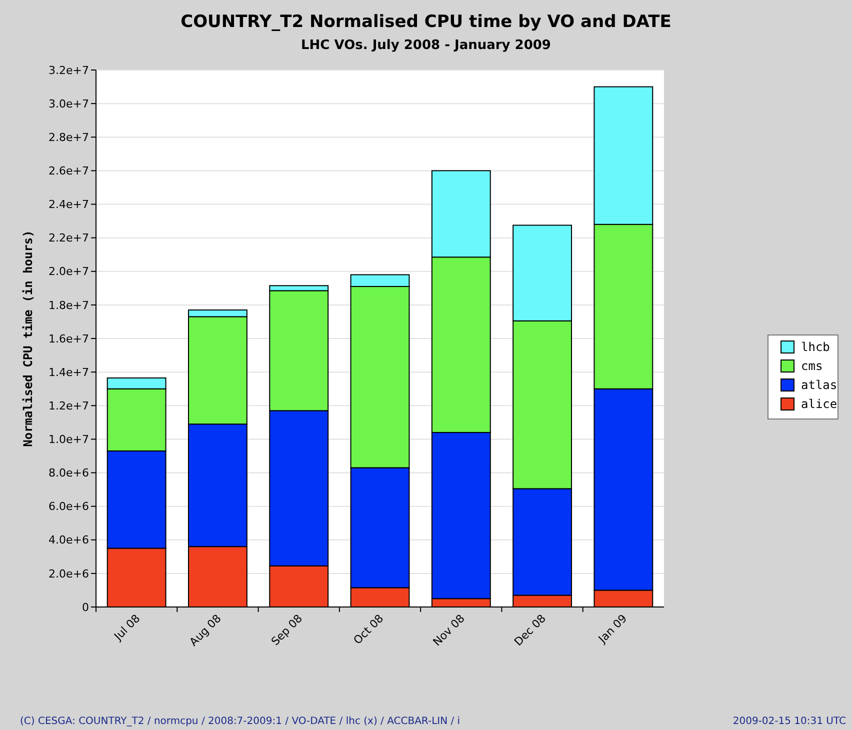  I want to click on y-tick-label: 1.2e+7, so click(68, 405).